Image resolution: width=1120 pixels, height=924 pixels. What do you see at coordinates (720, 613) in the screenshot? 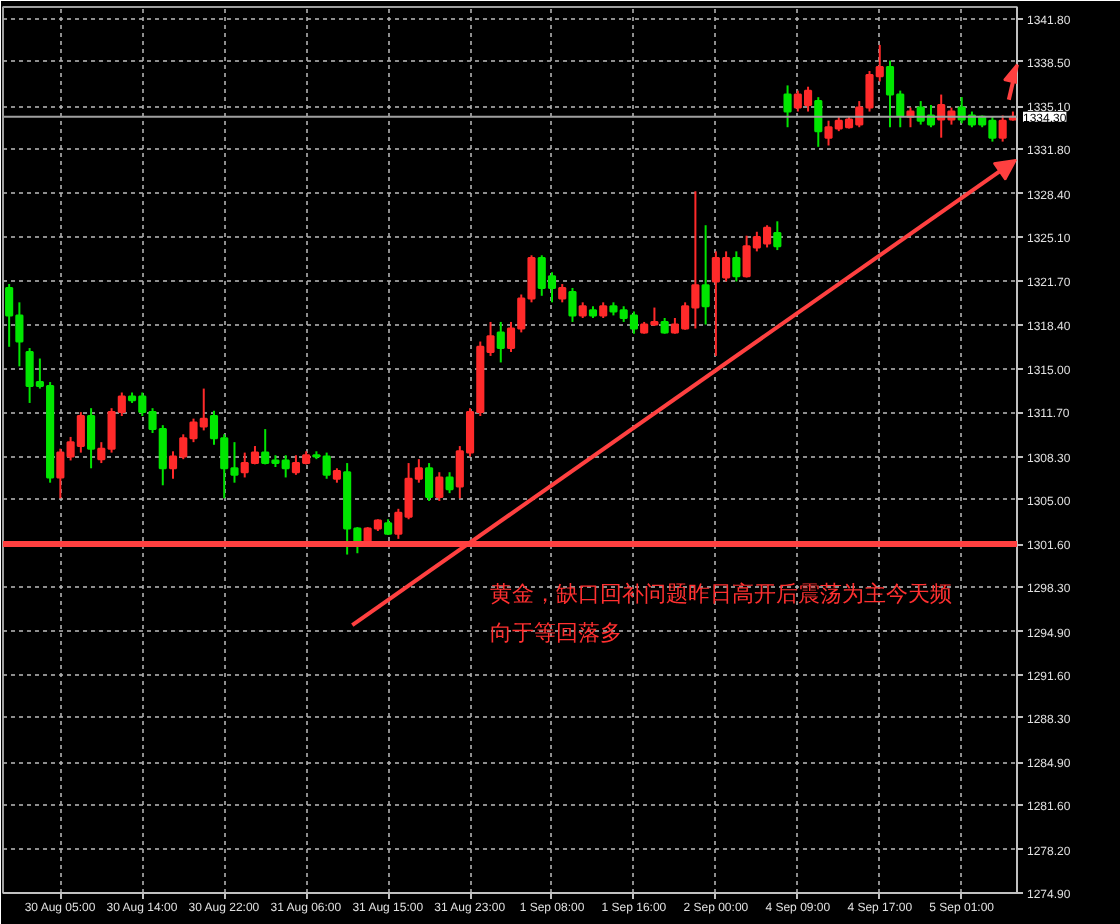
I see `annotation: 黄金，缺口回补问题昨日高开后震荡为主今天频向于等回落多` at bounding box center [720, 613].